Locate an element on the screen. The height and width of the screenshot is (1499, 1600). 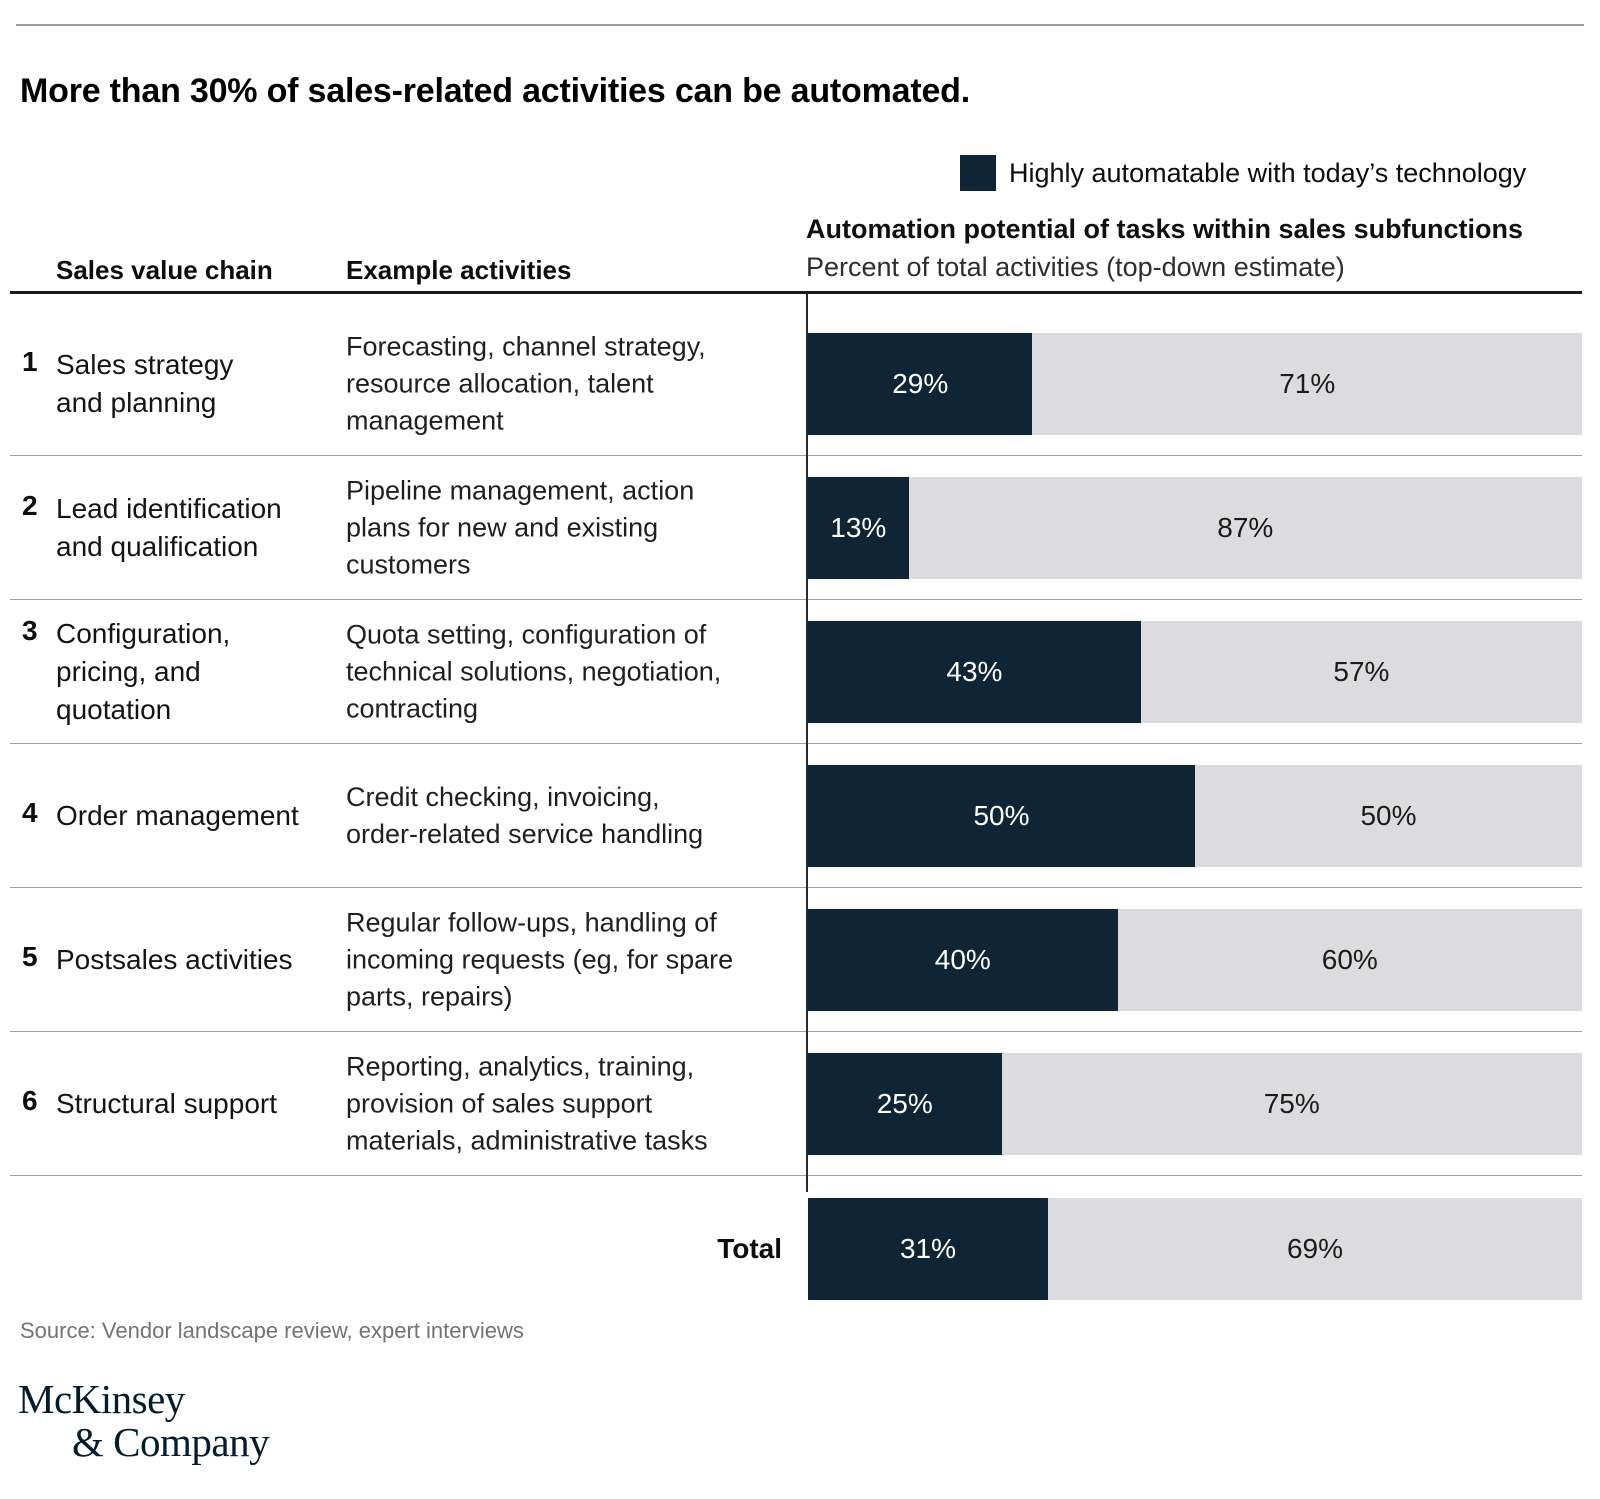
bar-segment-remainder: 57% is located at coordinates (1361, 671).